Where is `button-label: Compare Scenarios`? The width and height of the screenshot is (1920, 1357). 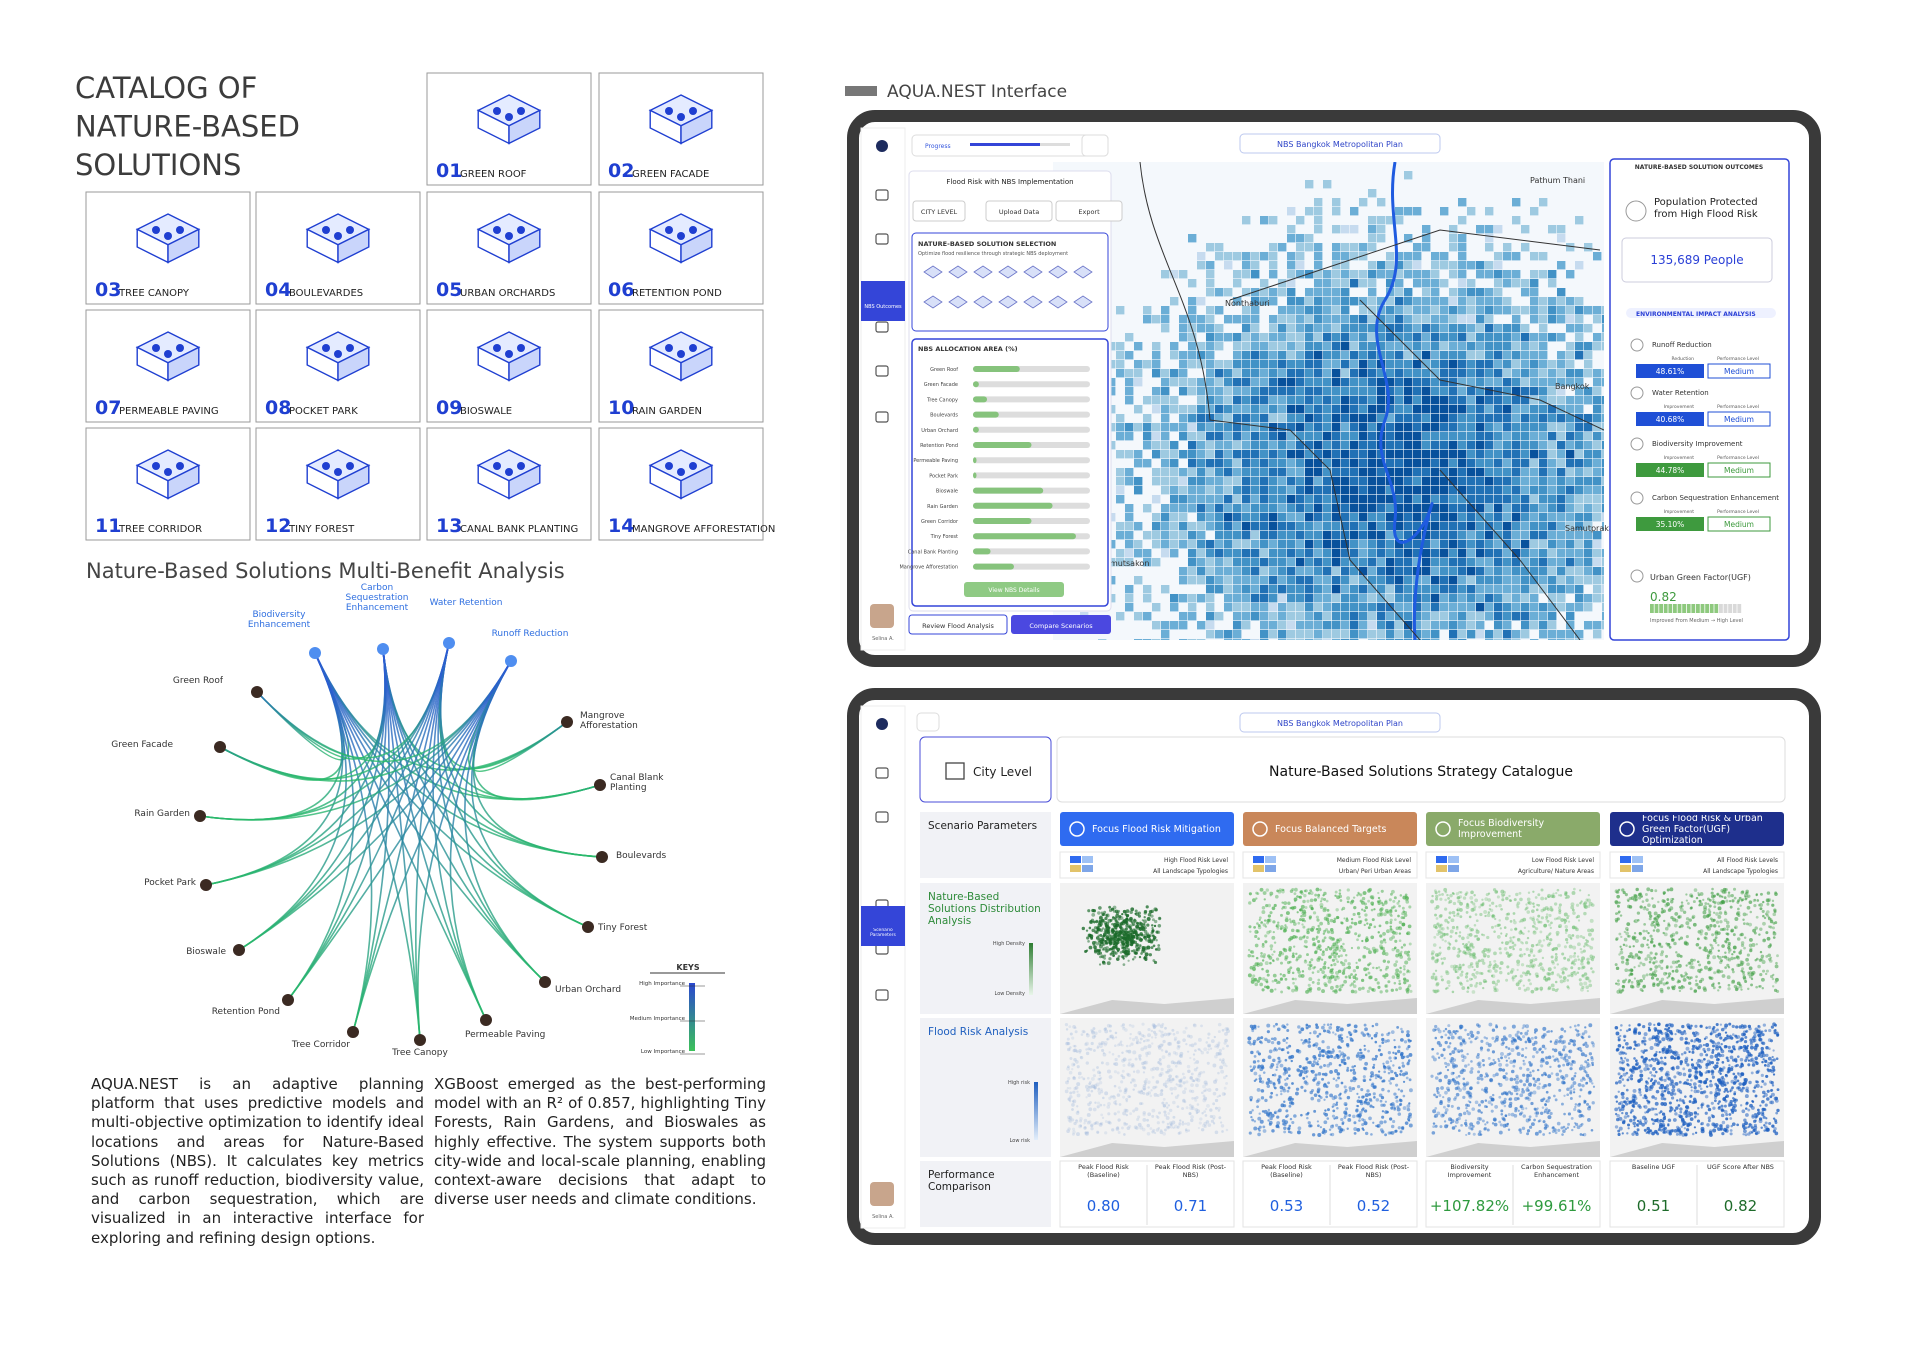 button-label: Compare Scenarios is located at coordinates (1061, 626).